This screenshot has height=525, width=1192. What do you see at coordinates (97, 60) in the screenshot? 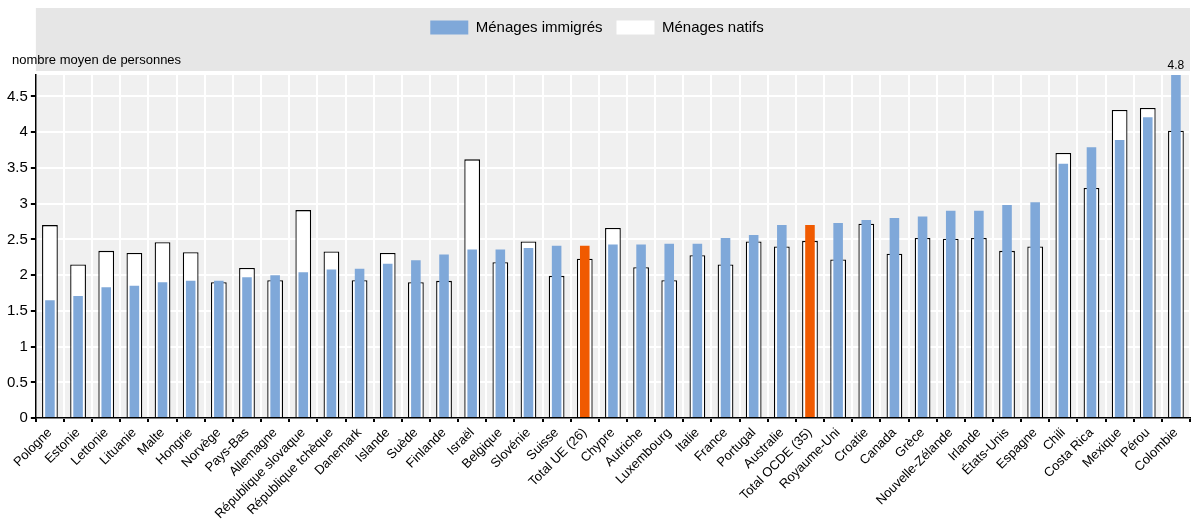
I see `y-axis-title: nombre moyen de personnes` at bounding box center [97, 60].